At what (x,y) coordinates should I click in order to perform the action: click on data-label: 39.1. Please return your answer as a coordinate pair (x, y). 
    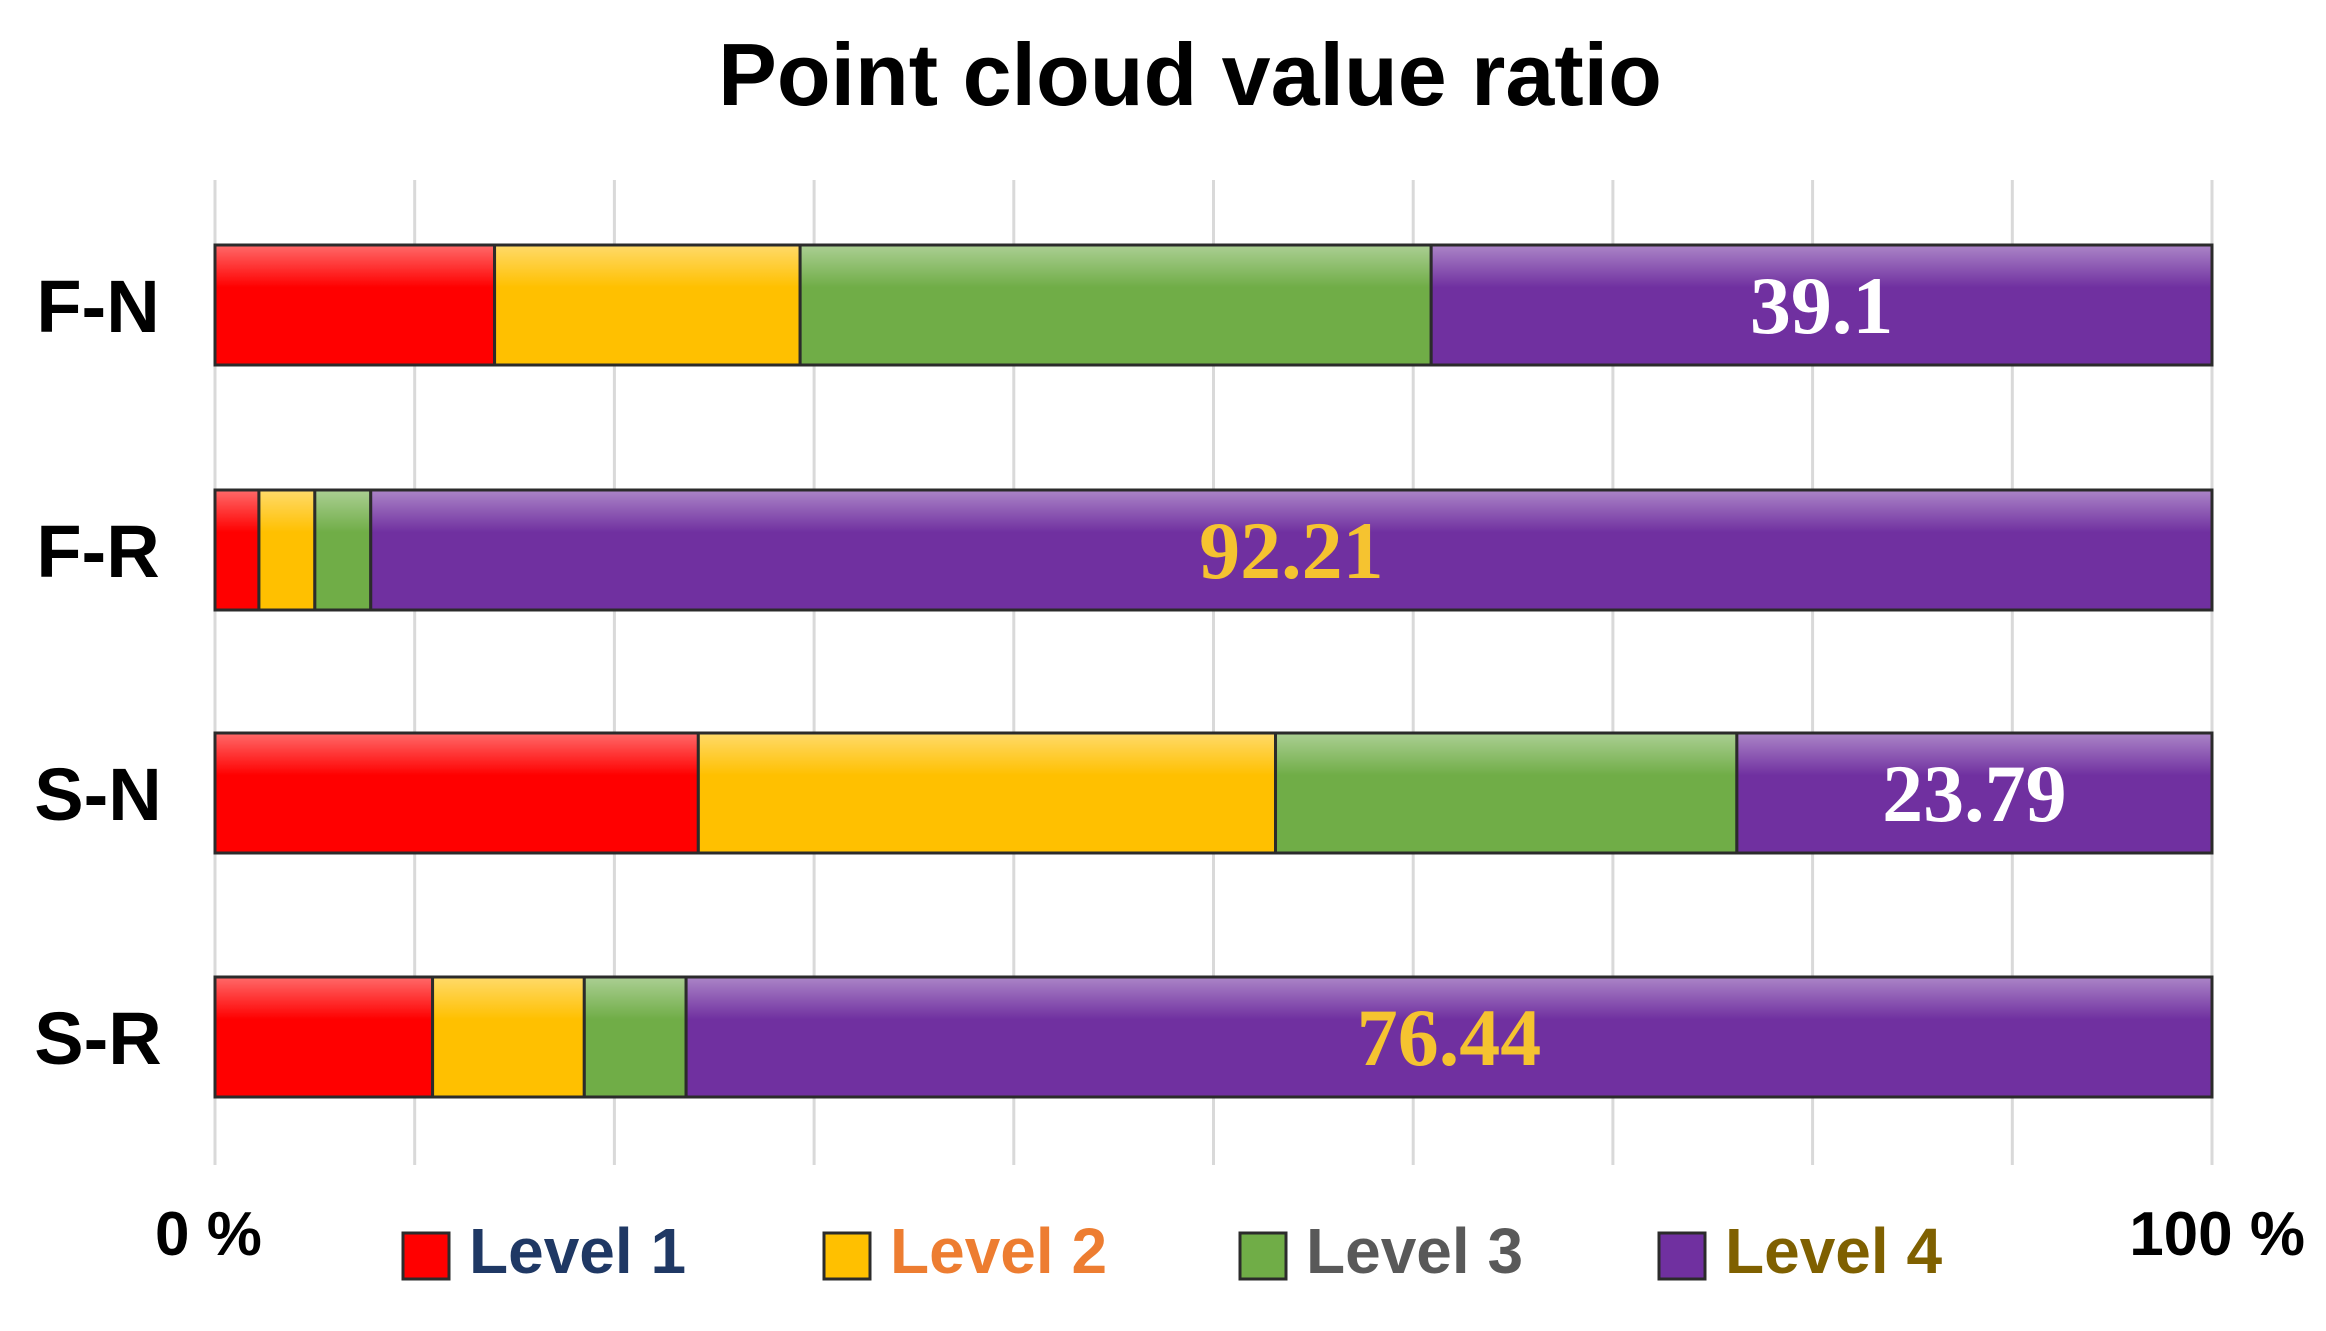
    Looking at the image, I should click on (1822, 305).